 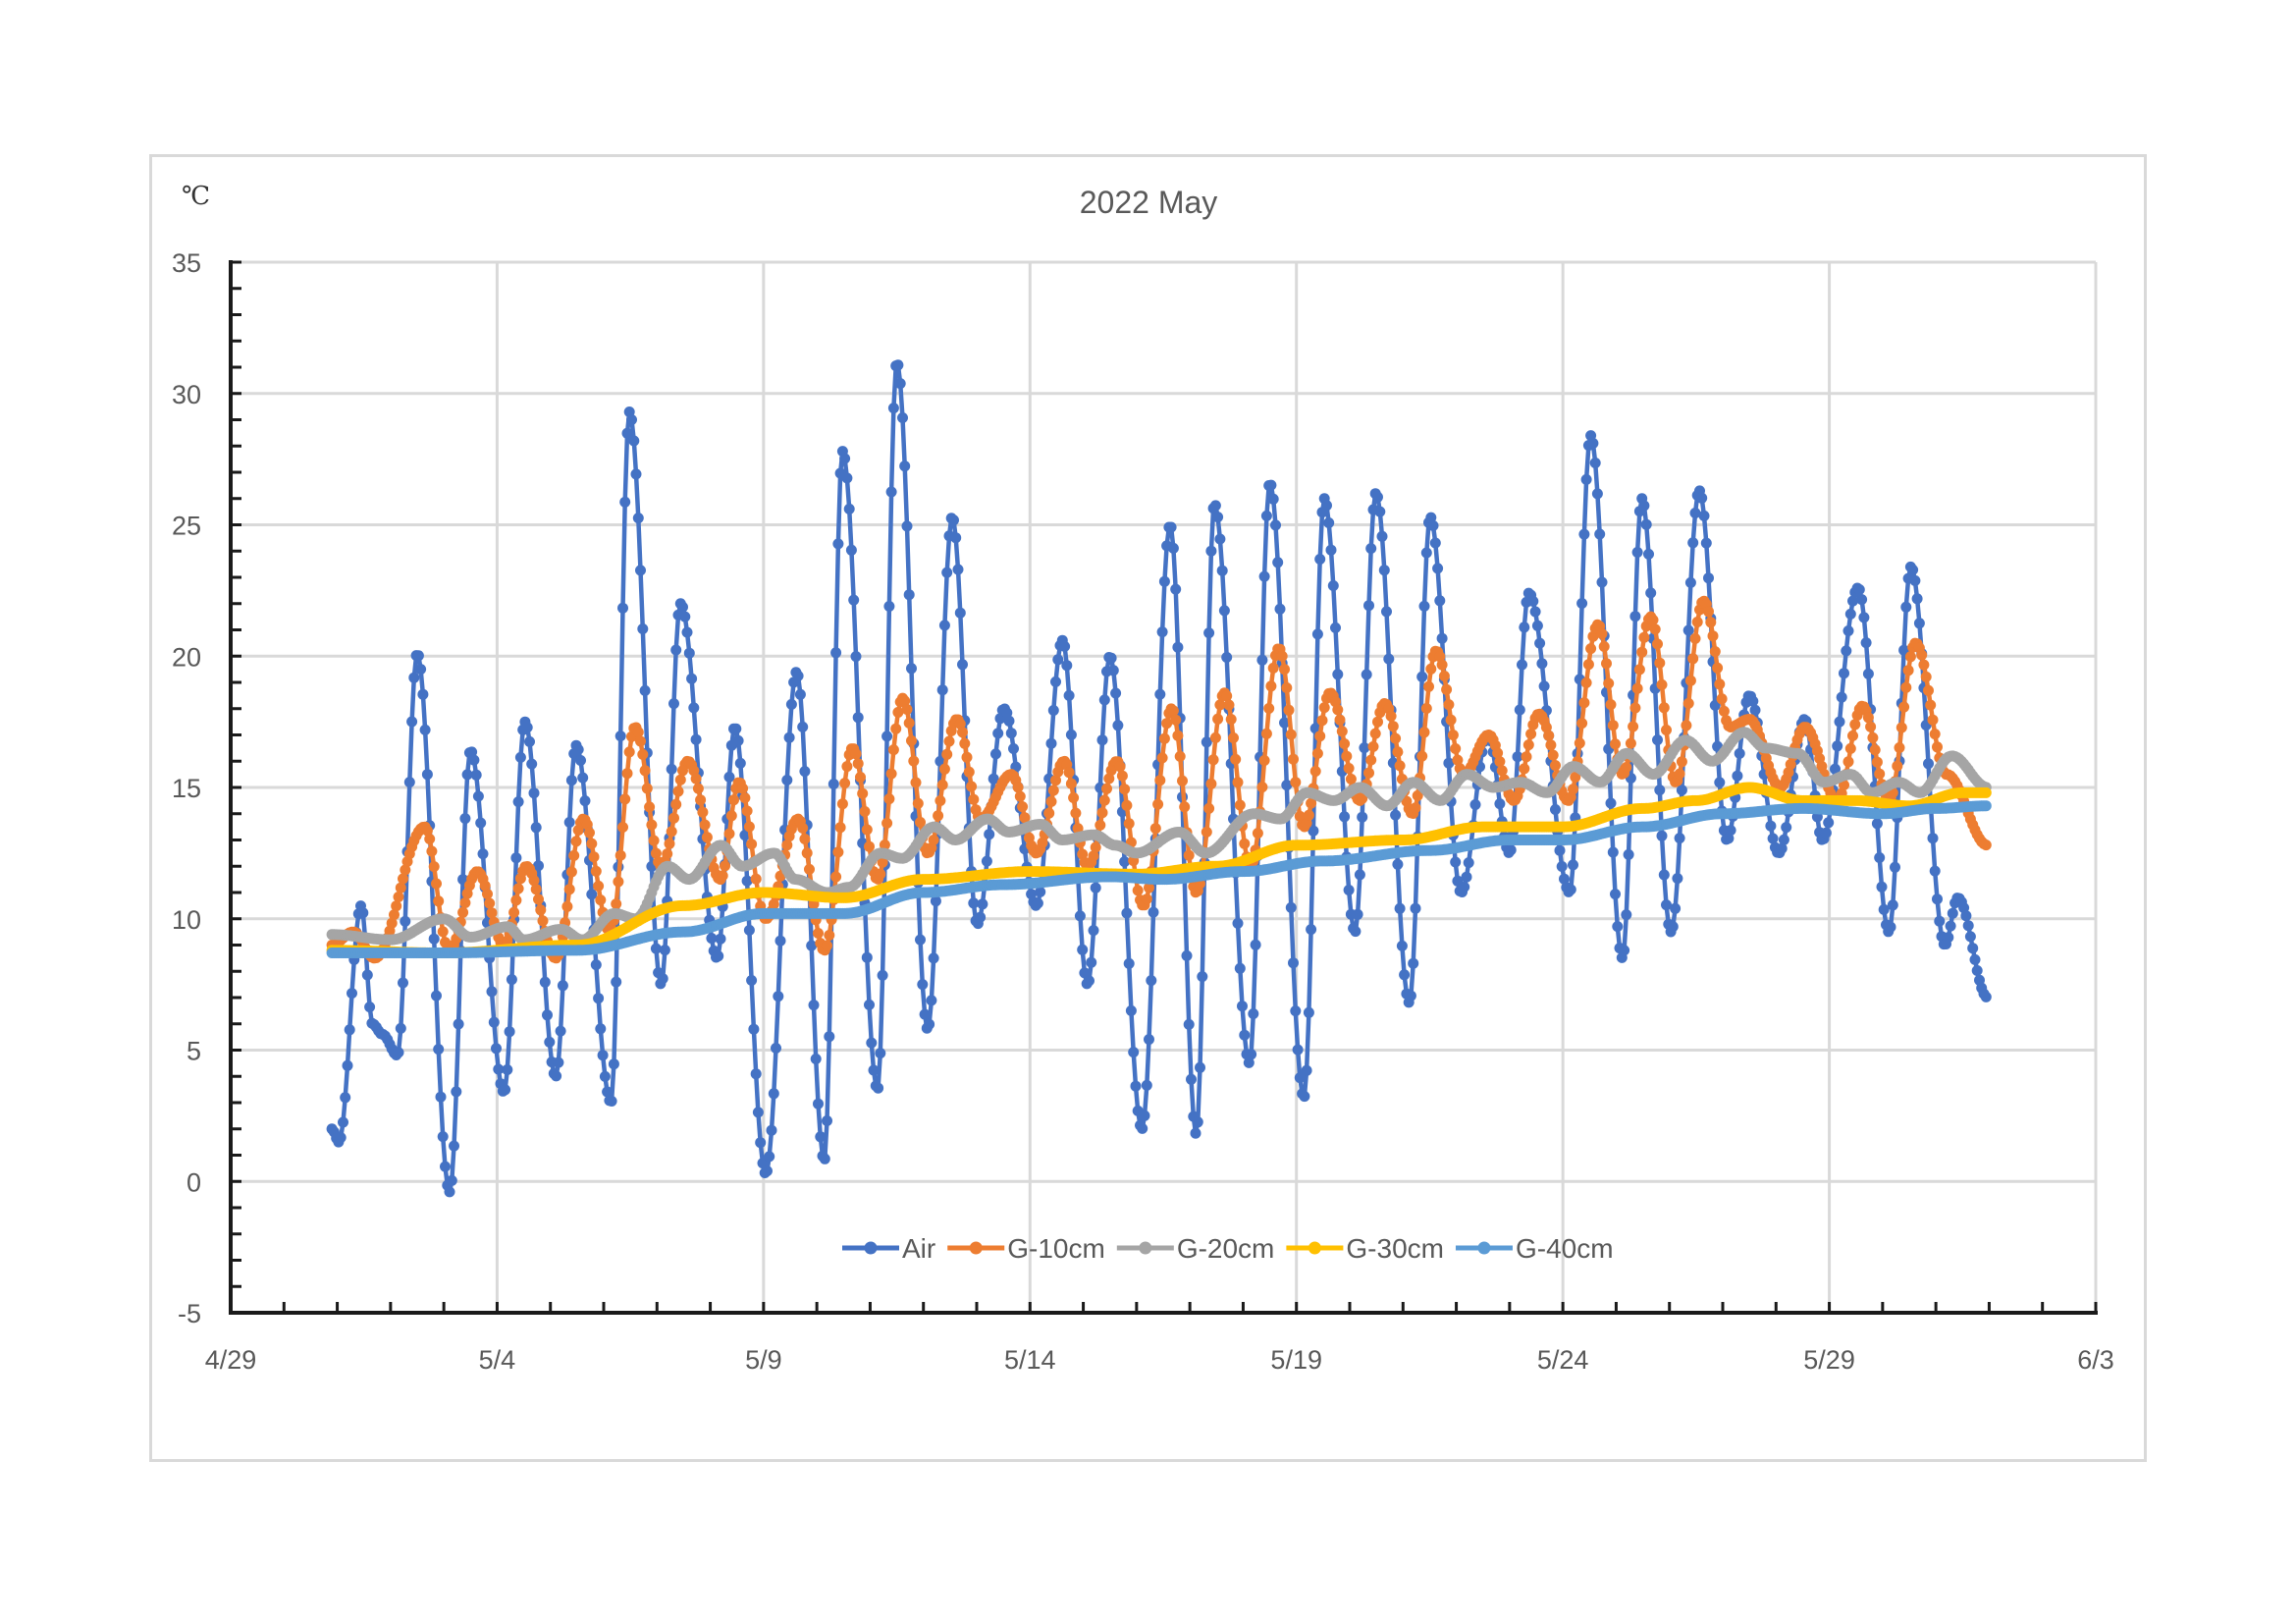 I want to click on x-tick-label: 5/29, so click(x=1829, y=1360).